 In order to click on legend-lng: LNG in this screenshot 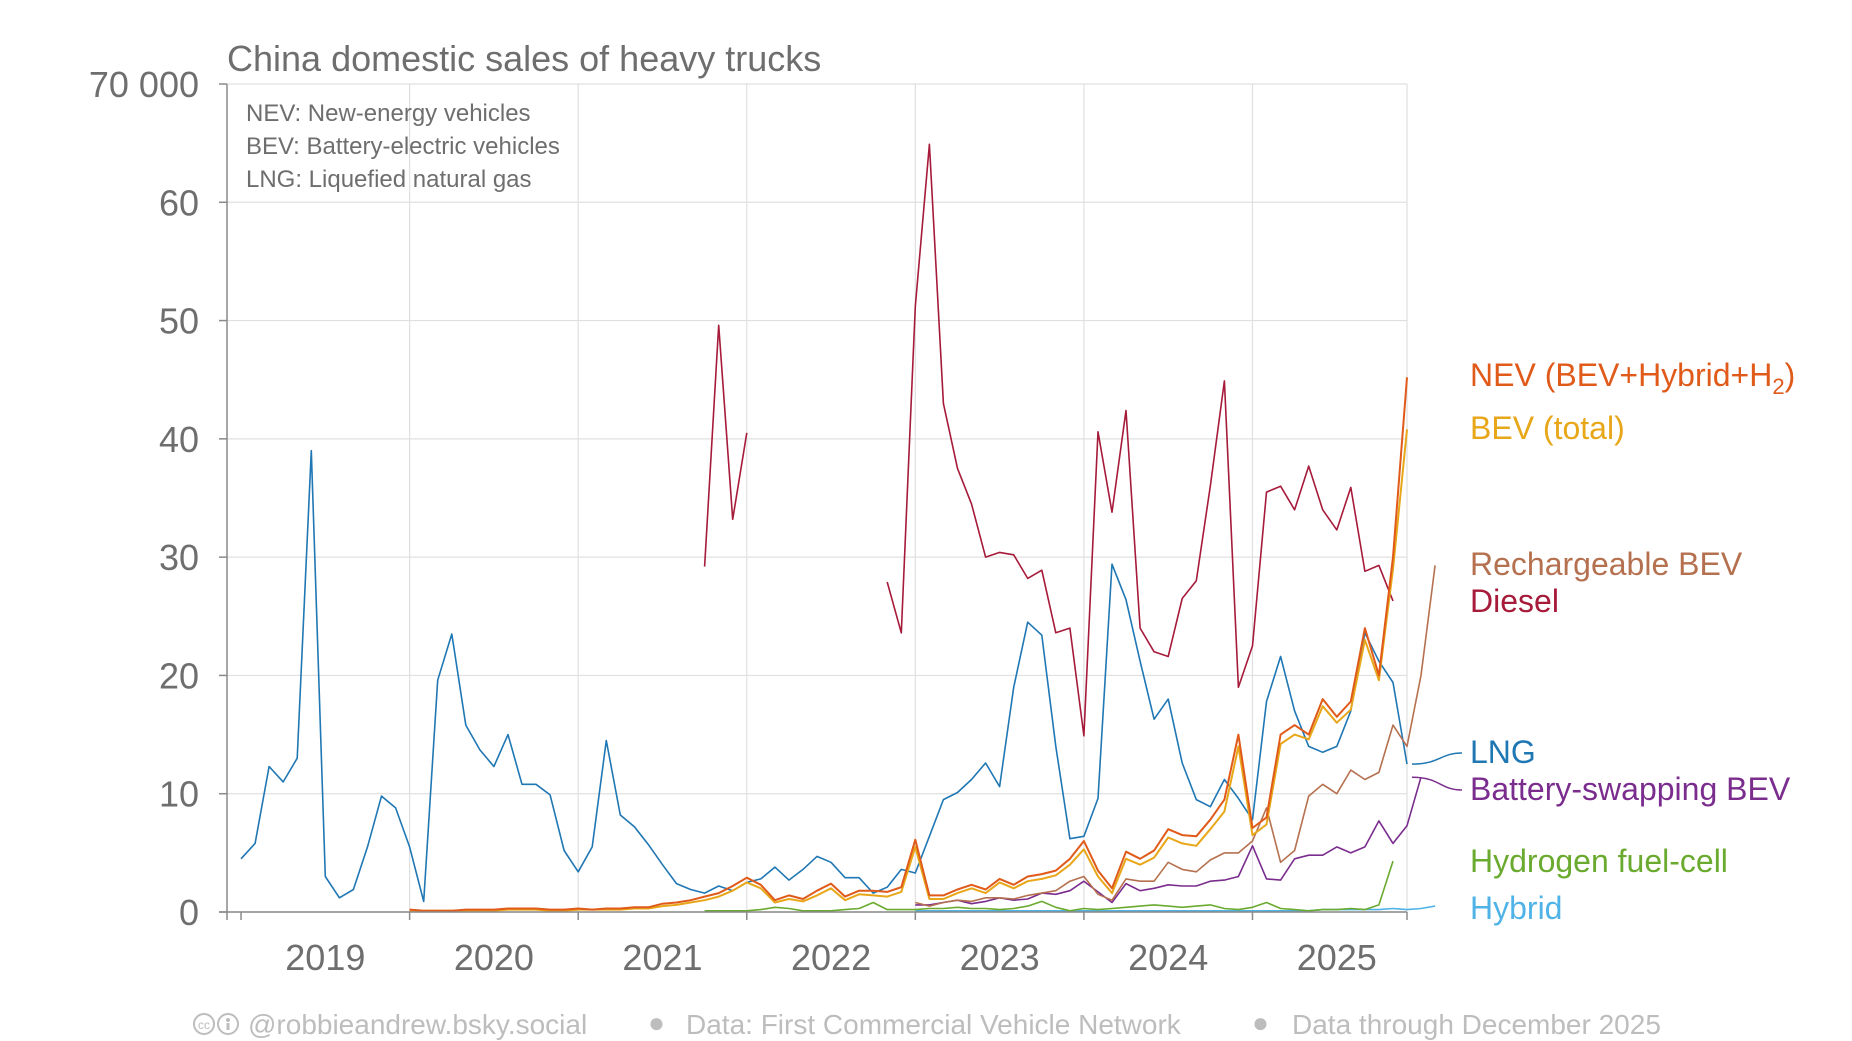, I will do `click(1503, 752)`.